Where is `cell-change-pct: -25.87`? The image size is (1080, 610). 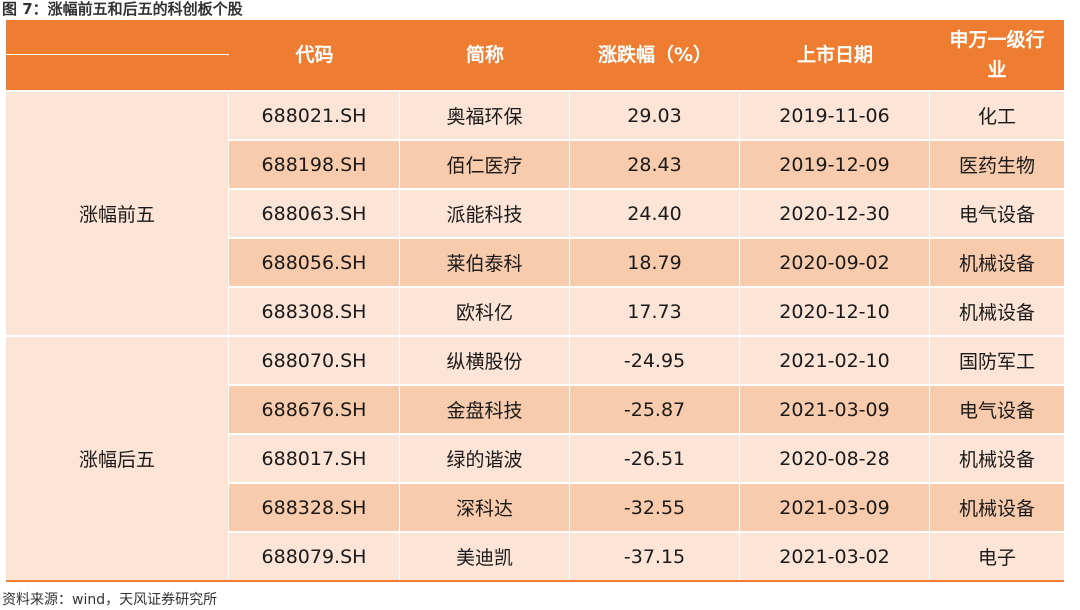 cell-change-pct: -25.87 is located at coordinates (655, 409).